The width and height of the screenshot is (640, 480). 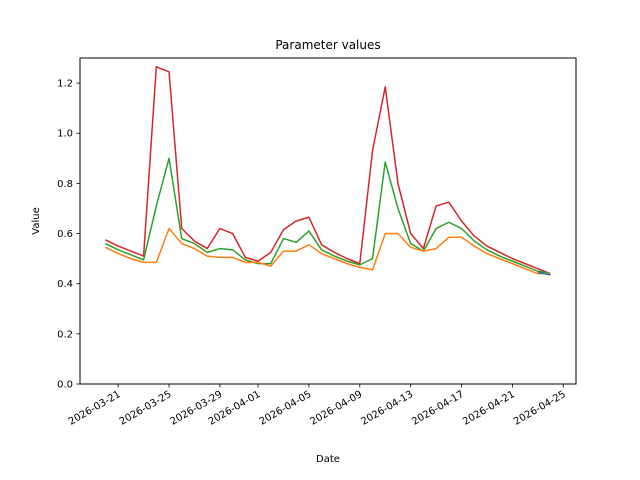 What do you see at coordinates (65, 134) in the screenshot?
I see `y-tick-label: 1.0` at bounding box center [65, 134].